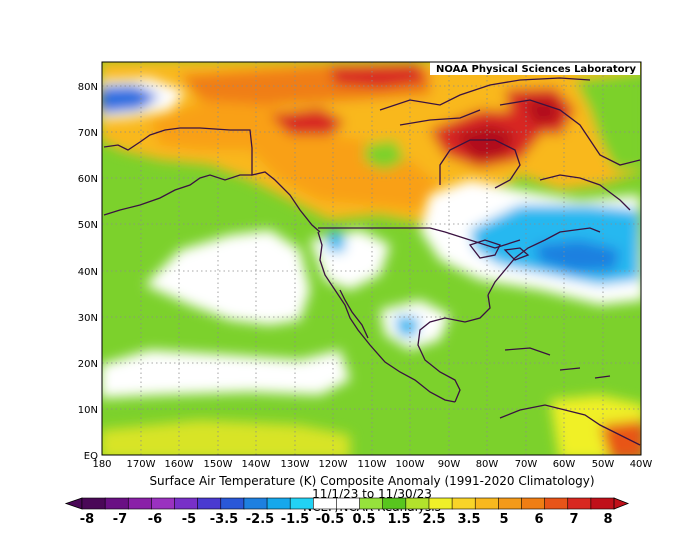  Describe the element at coordinates (155, 519) in the screenshot. I see `colorbar-label: -6` at that location.